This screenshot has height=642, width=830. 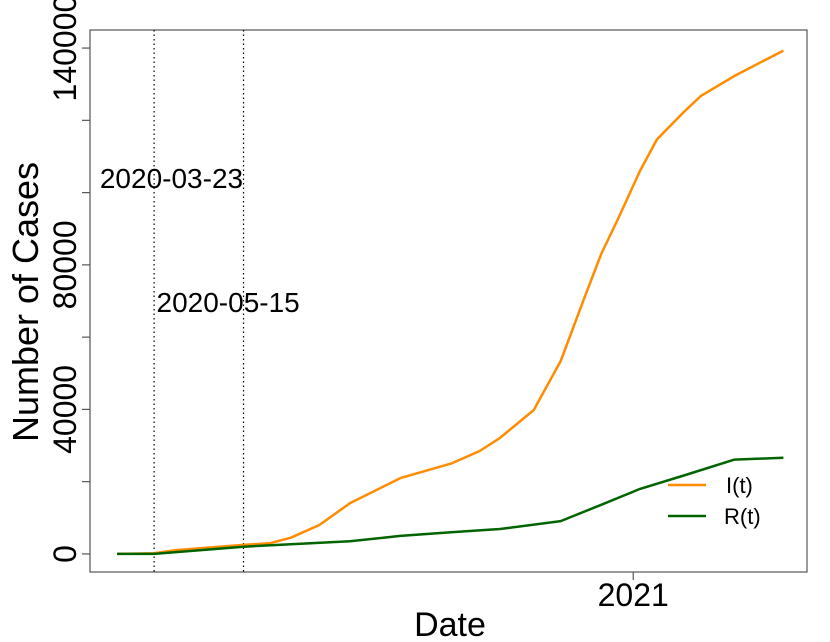 What do you see at coordinates (633, 595) in the screenshot?
I see `x-tick-label: 2021` at bounding box center [633, 595].